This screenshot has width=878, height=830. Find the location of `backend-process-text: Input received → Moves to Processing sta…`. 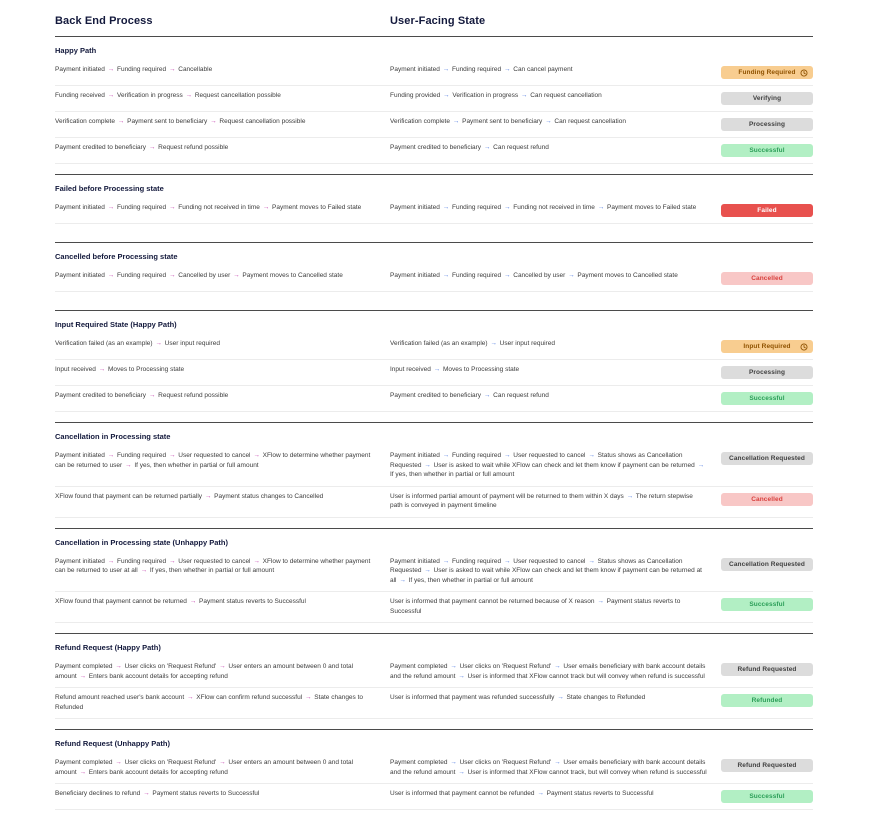

backend-process-text: Input received → Moves to Processing sta… is located at coordinates (120, 369).